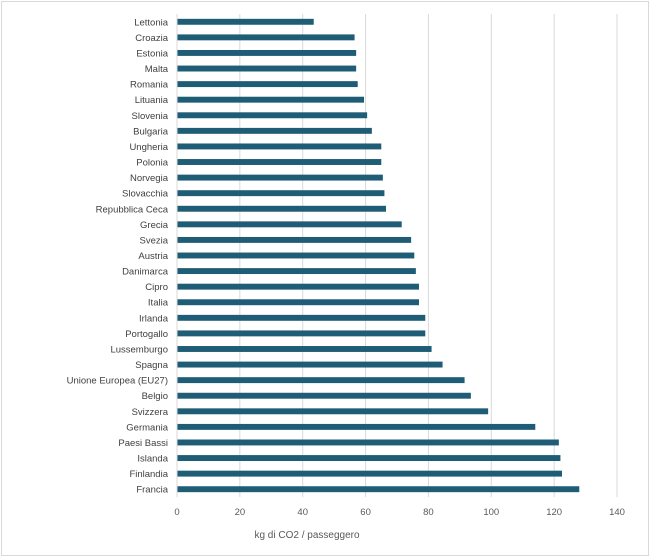 This screenshot has width=650, height=557. Describe the element at coordinates (154, 225) in the screenshot. I see `category-label: Grecia` at that location.